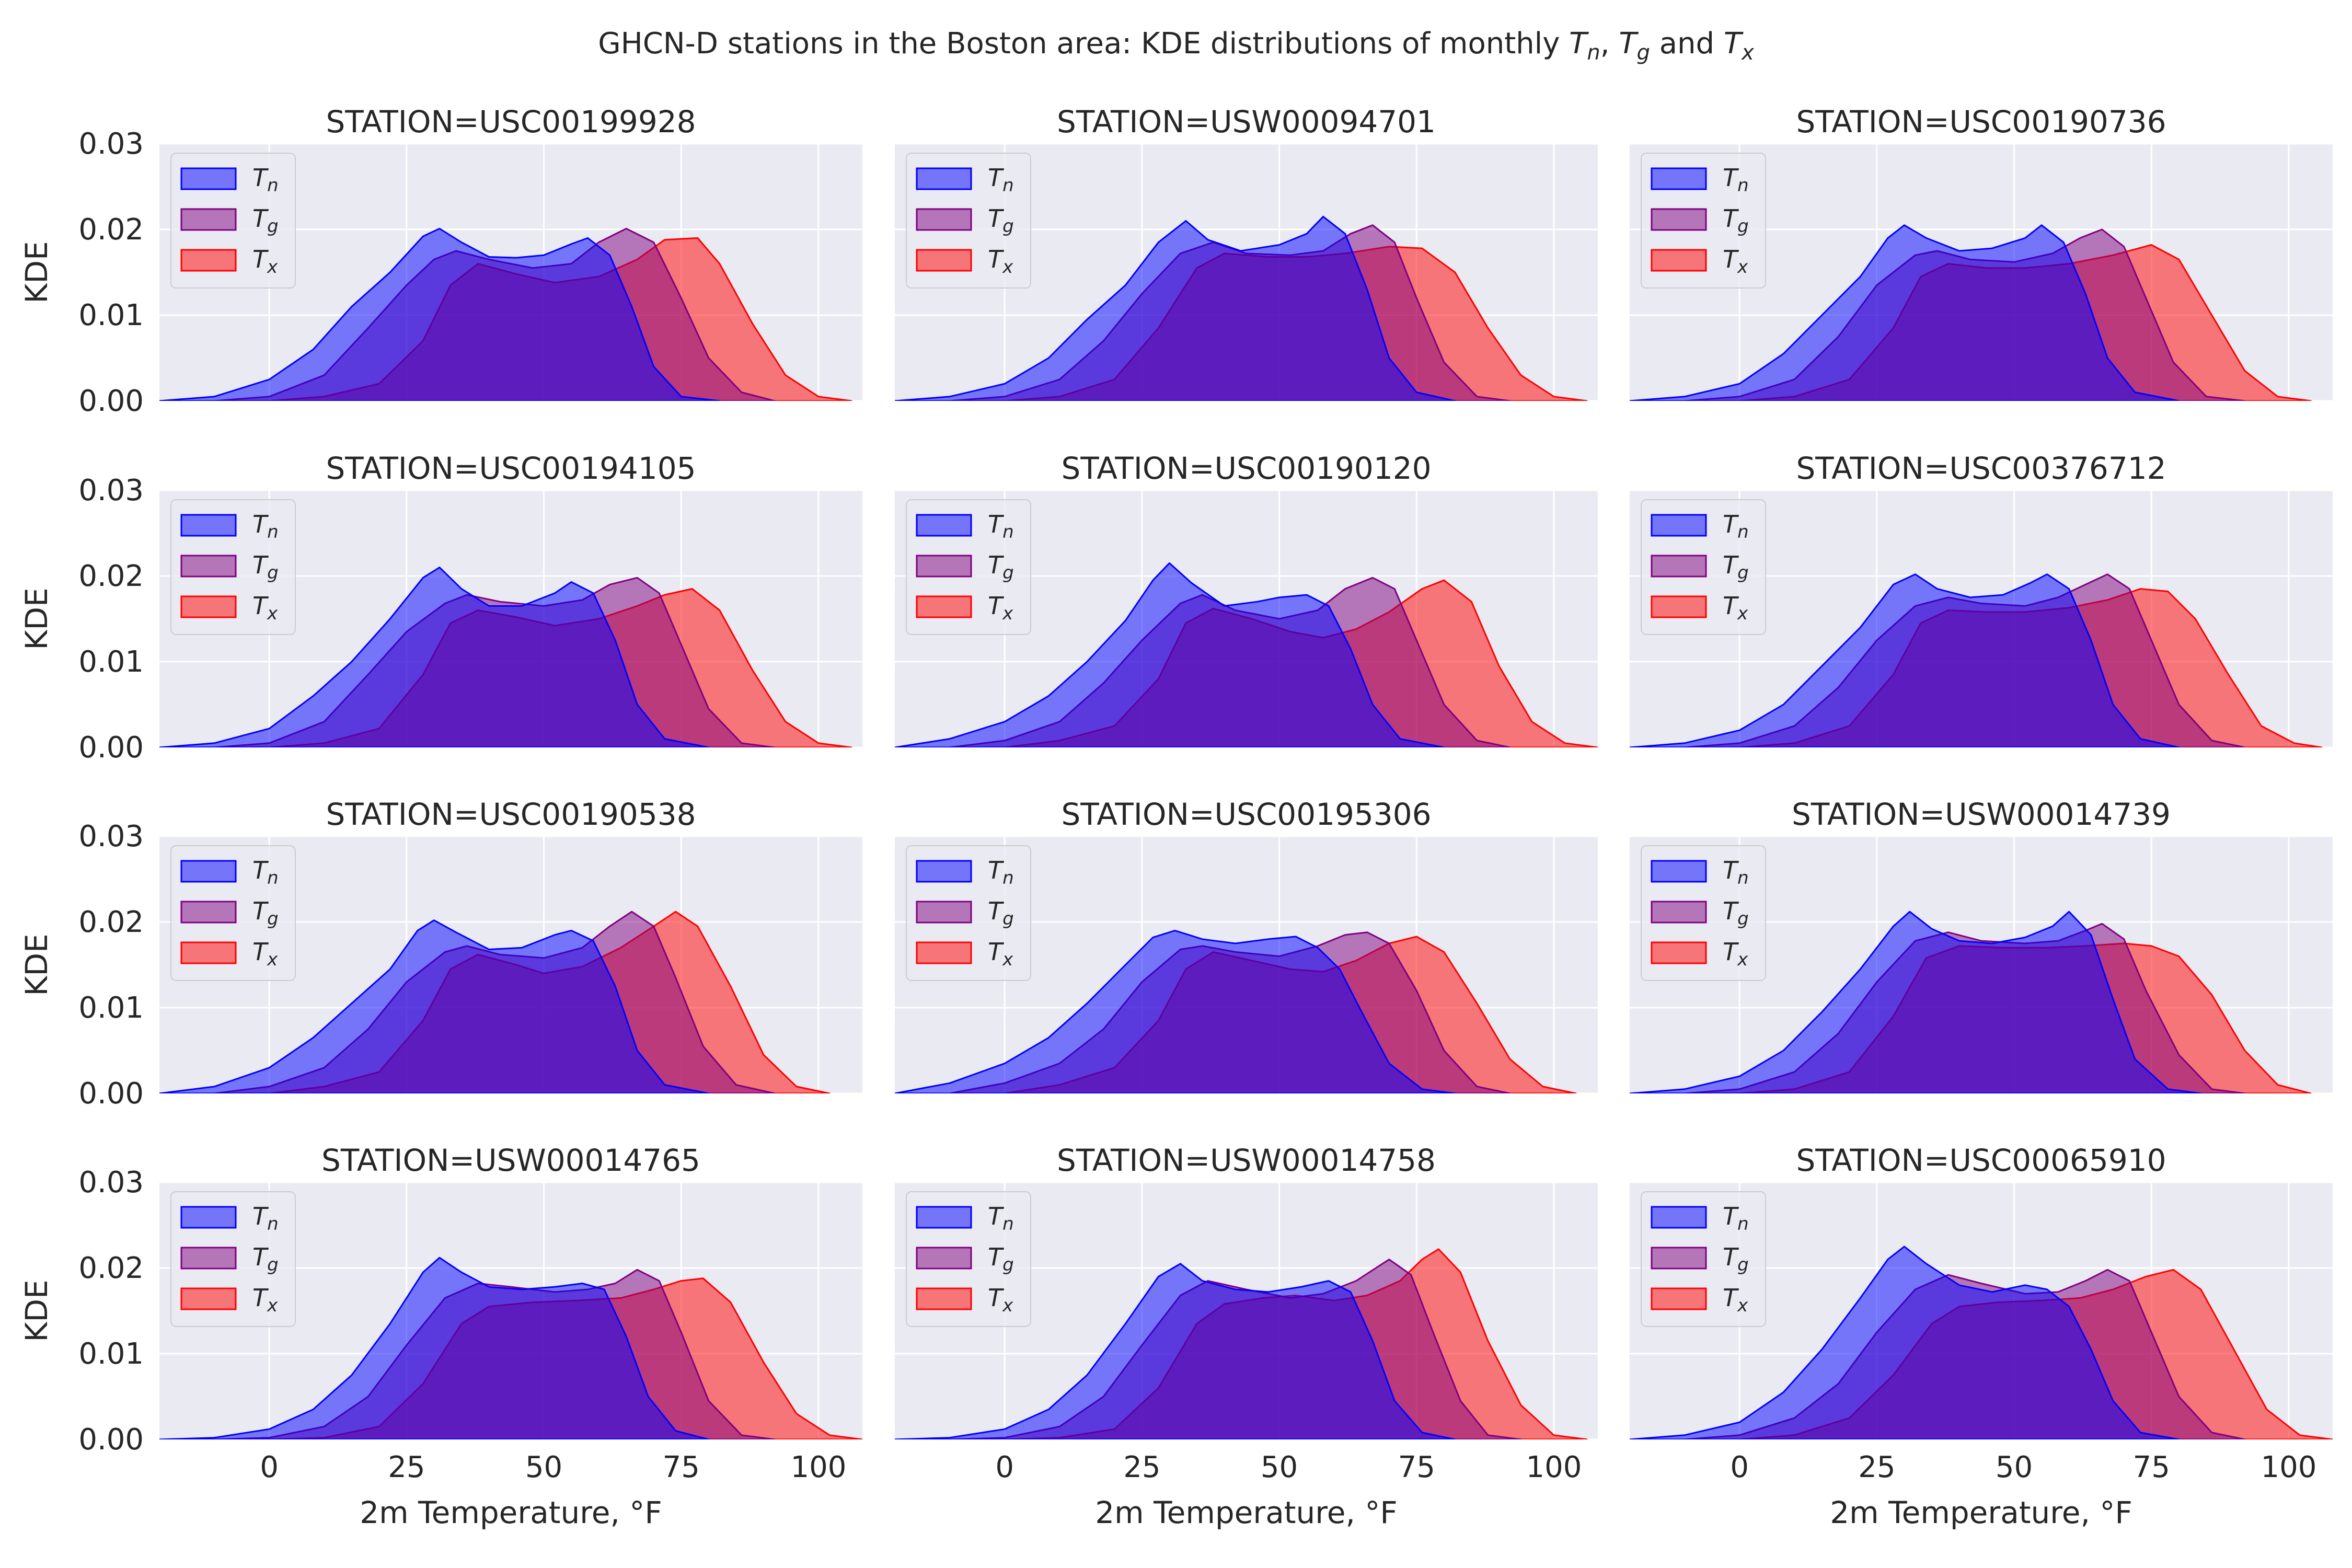  I want to click on panel-title: STATION=USC00190120, so click(1246, 468).